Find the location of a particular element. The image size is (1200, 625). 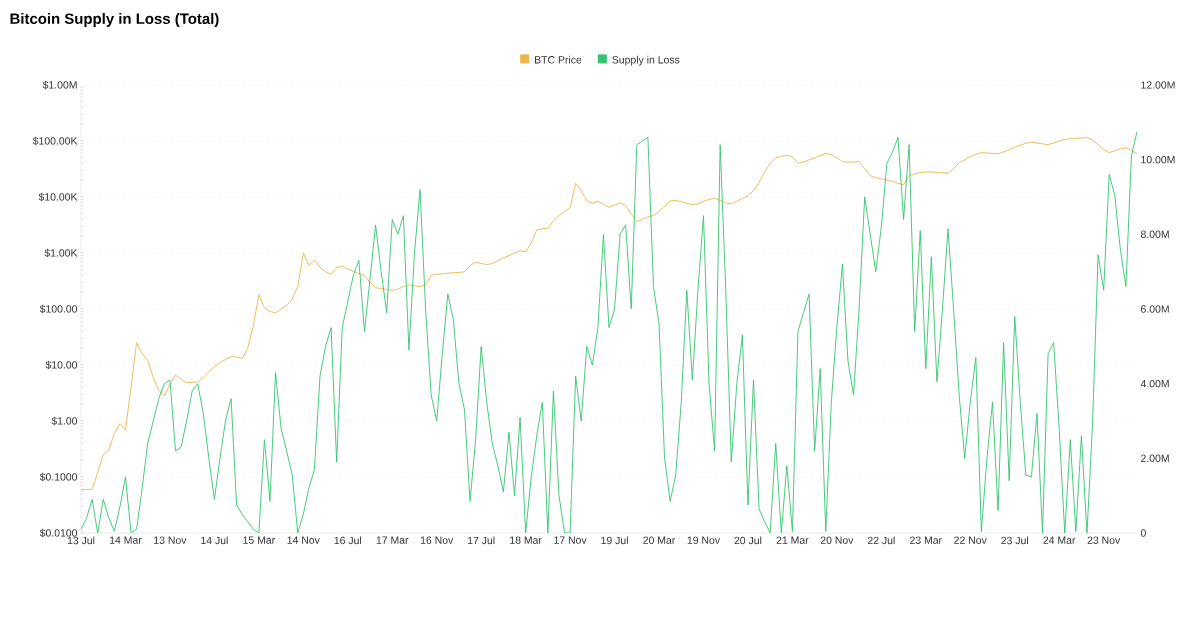

x-tick-label: 14 Jul is located at coordinates (214, 540).